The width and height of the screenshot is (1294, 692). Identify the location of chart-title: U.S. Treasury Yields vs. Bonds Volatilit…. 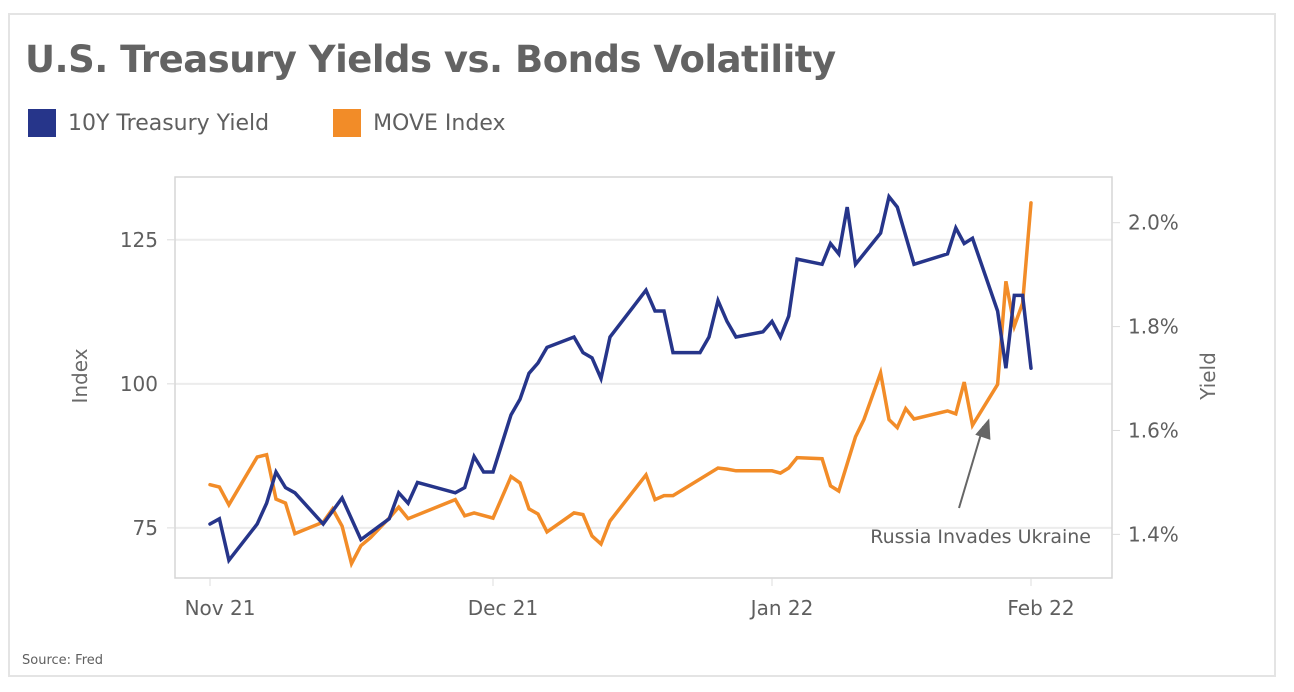
(430, 59).